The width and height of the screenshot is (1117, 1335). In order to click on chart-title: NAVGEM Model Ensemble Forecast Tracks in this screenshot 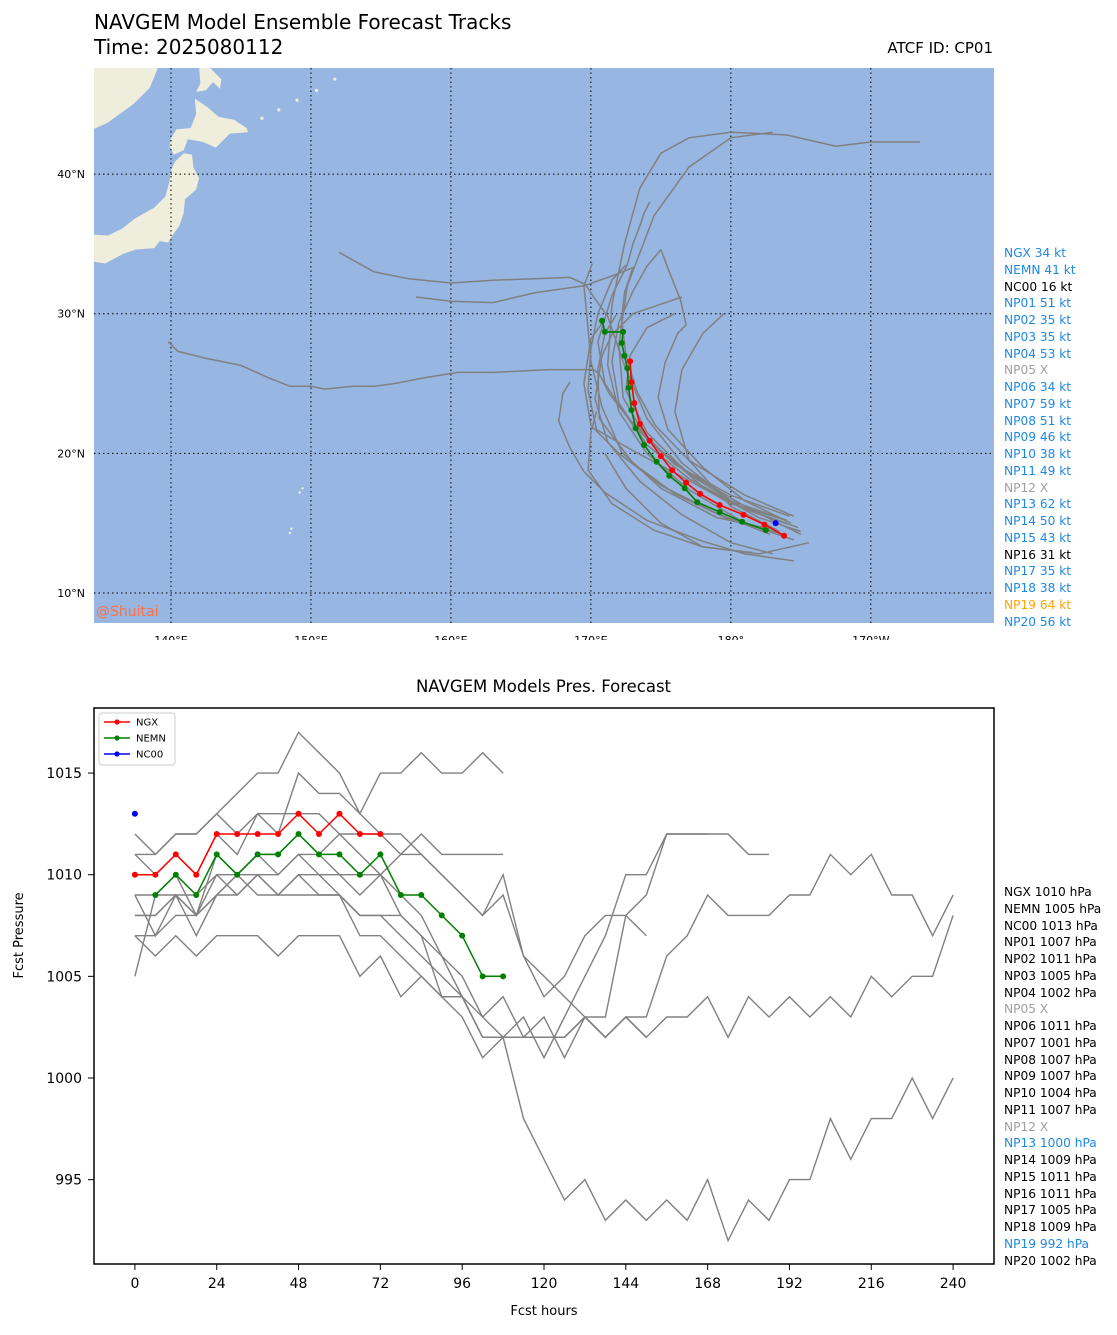, I will do `click(303, 22)`.